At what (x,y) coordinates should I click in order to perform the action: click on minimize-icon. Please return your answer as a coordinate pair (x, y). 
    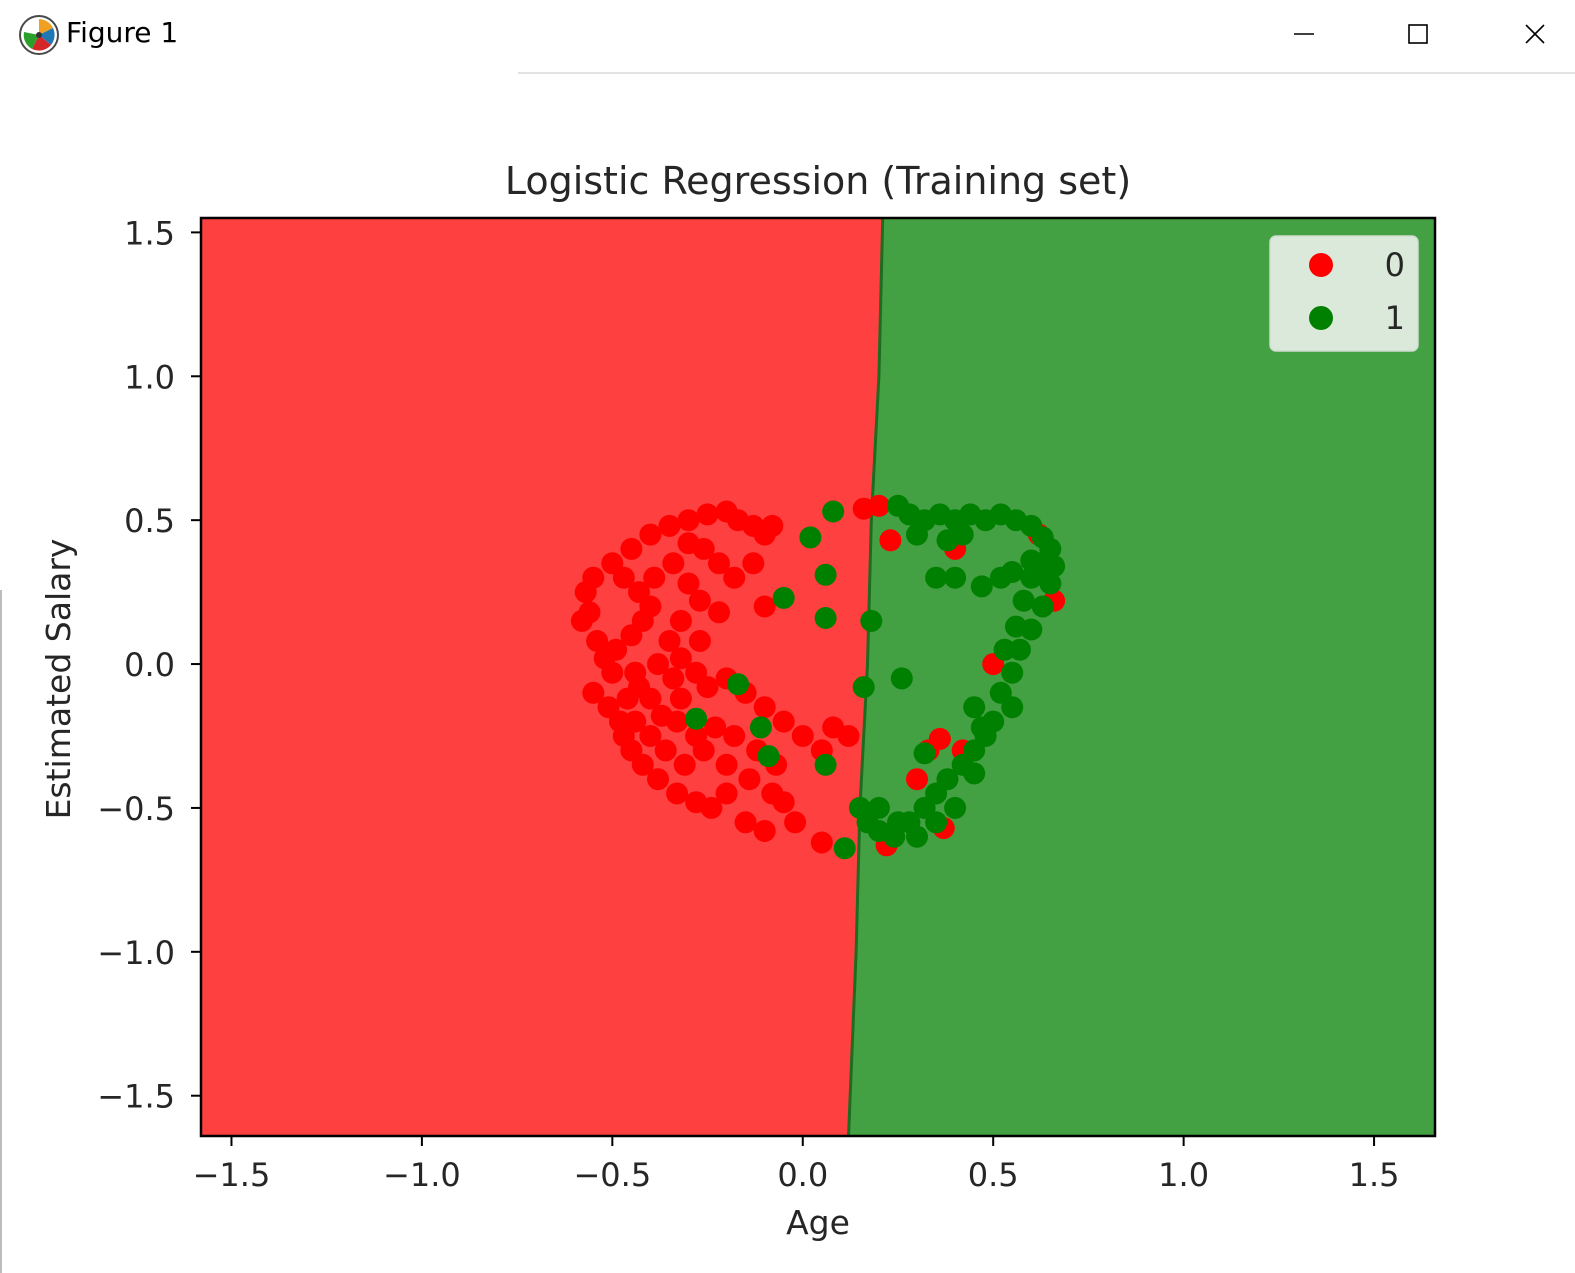
    Looking at the image, I should click on (1304, 34).